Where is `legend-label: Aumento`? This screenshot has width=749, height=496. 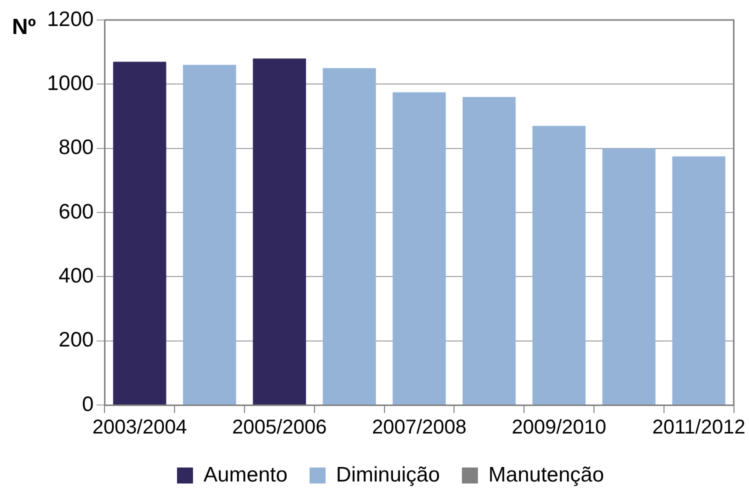 legend-label: Aumento is located at coordinates (245, 474).